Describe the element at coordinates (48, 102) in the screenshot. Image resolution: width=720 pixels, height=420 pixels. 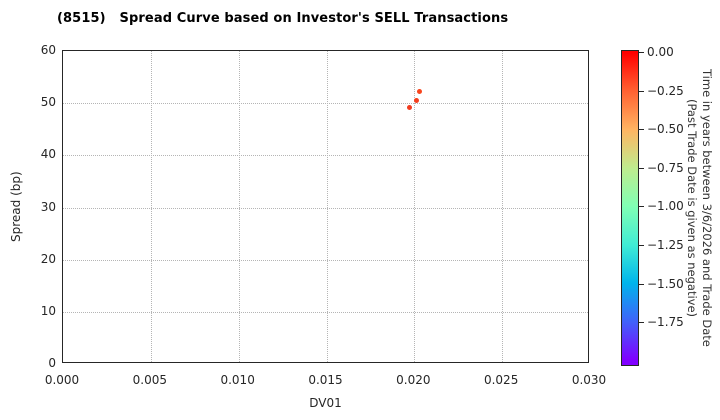
I see `y-tick-label: 50` at that location.